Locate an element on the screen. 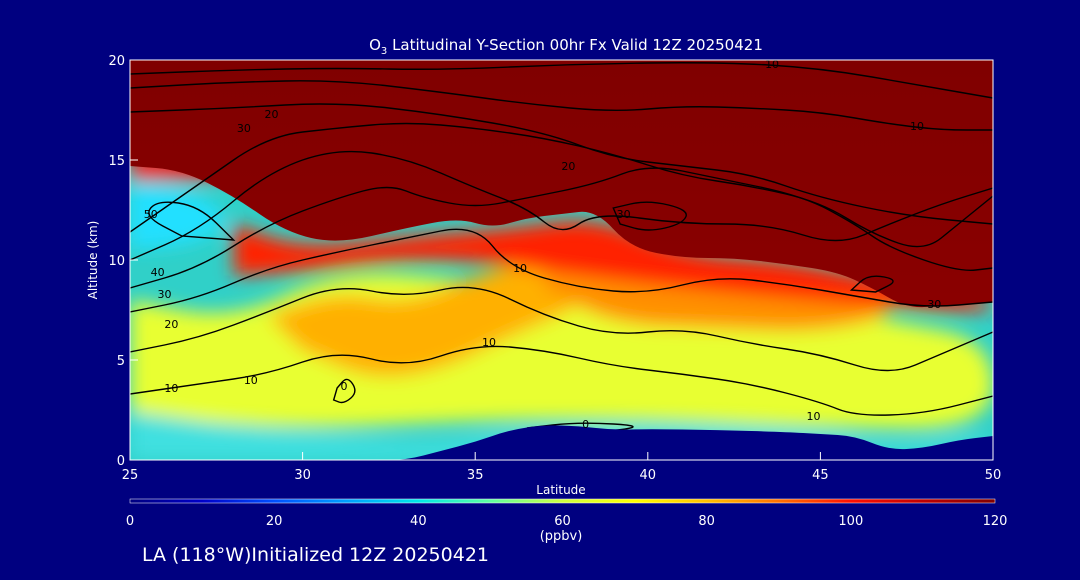  colorbar-tick-label: 120 is located at coordinates (995, 521).